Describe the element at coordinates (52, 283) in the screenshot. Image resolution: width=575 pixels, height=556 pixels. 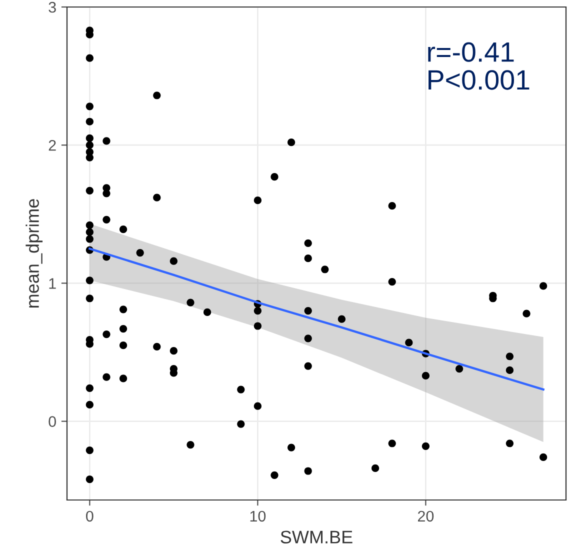
I see `y-tick-label: 1` at that location.